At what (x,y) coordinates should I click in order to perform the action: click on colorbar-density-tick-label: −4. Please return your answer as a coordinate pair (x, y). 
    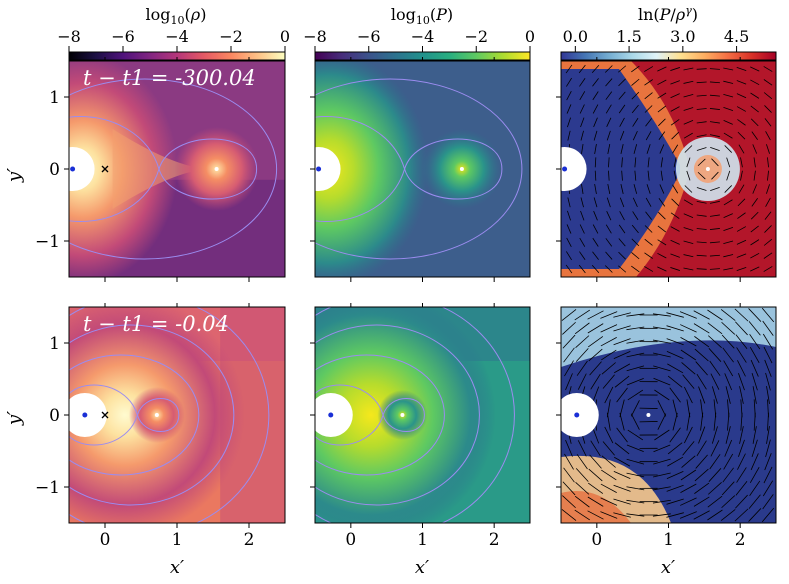
    Looking at the image, I should click on (177, 36).